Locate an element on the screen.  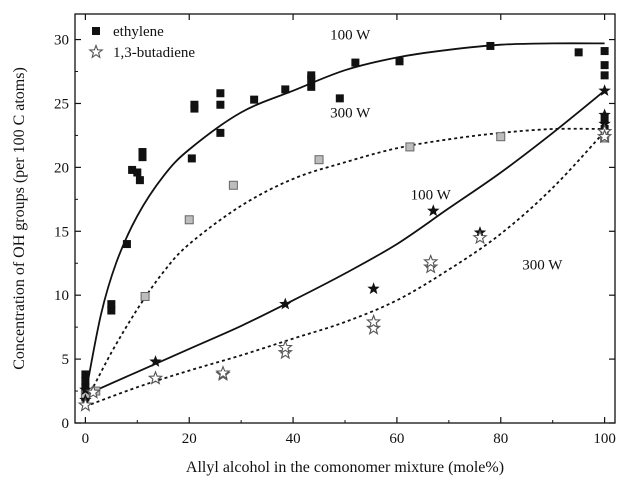
y-tick-label: 0 is located at coordinates (66, 424).